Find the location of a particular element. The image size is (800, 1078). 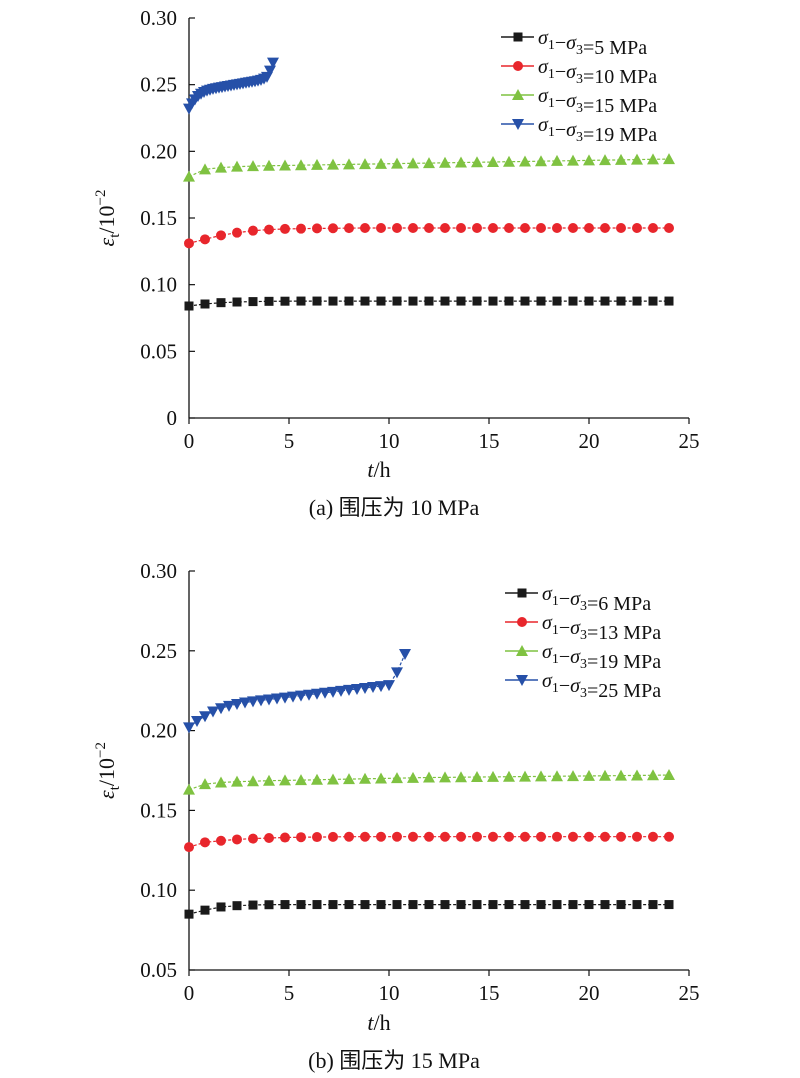

panel-caption: (b) 围压为 15 MPa is located at coordinates (394, 1060).